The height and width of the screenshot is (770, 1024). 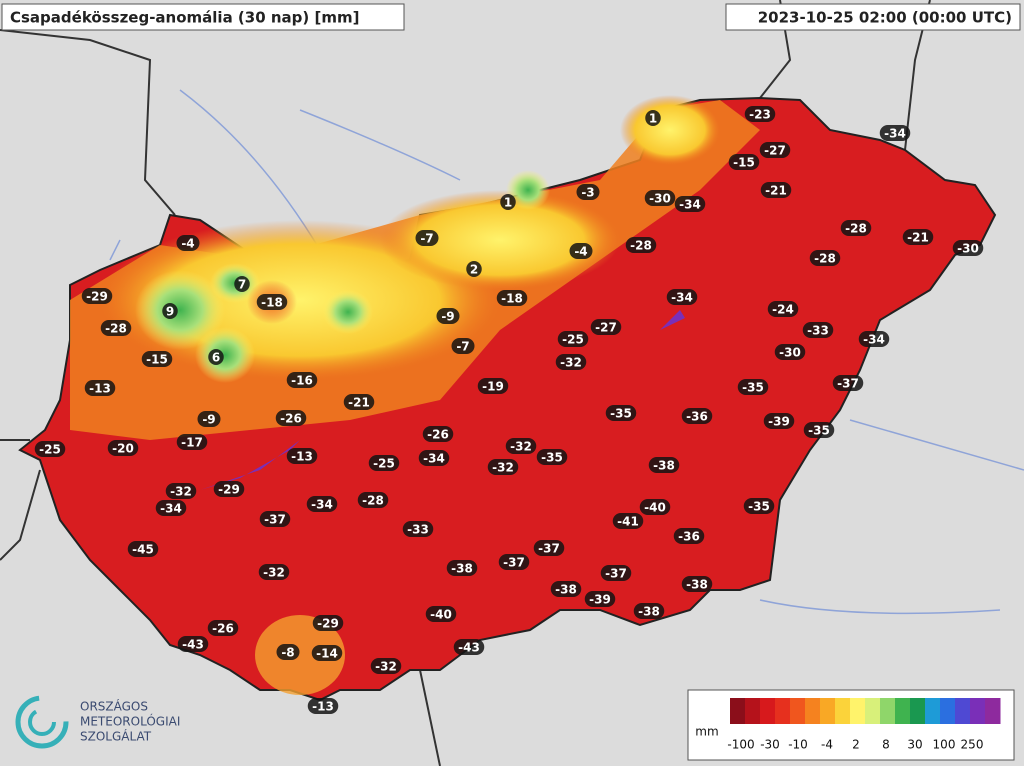 I want to click on timestamp-box, so click(x=873, y=17).